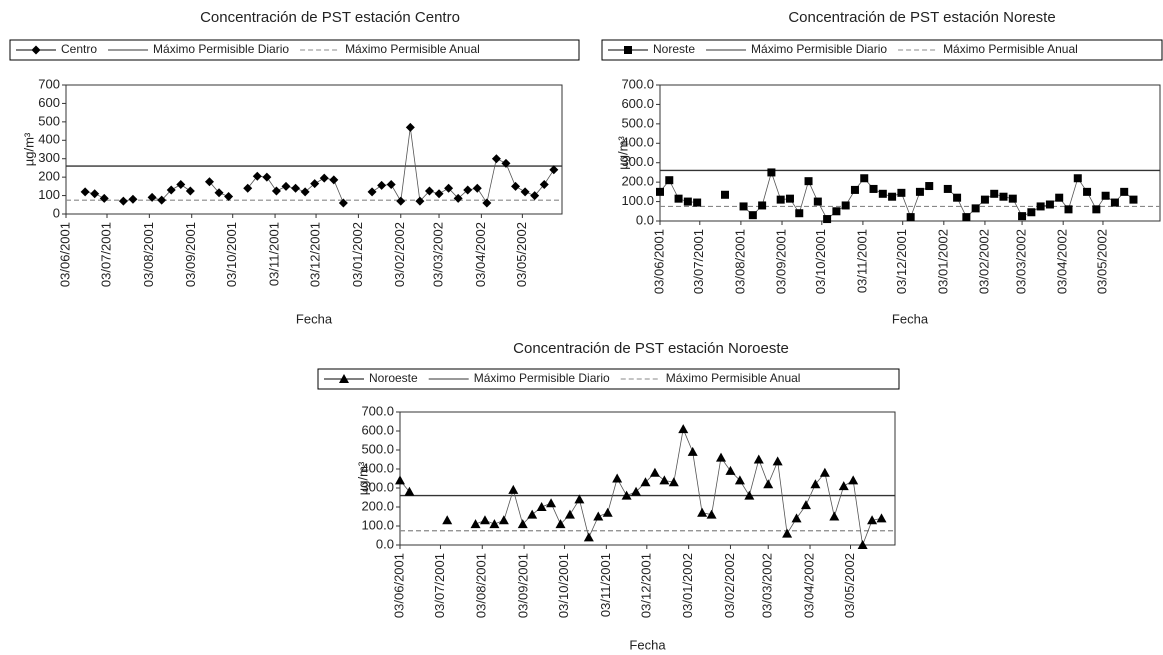  Describe the element at coordinates (645, 219) in the screenshot. I see `y-tick-label: 0.0` at that location.